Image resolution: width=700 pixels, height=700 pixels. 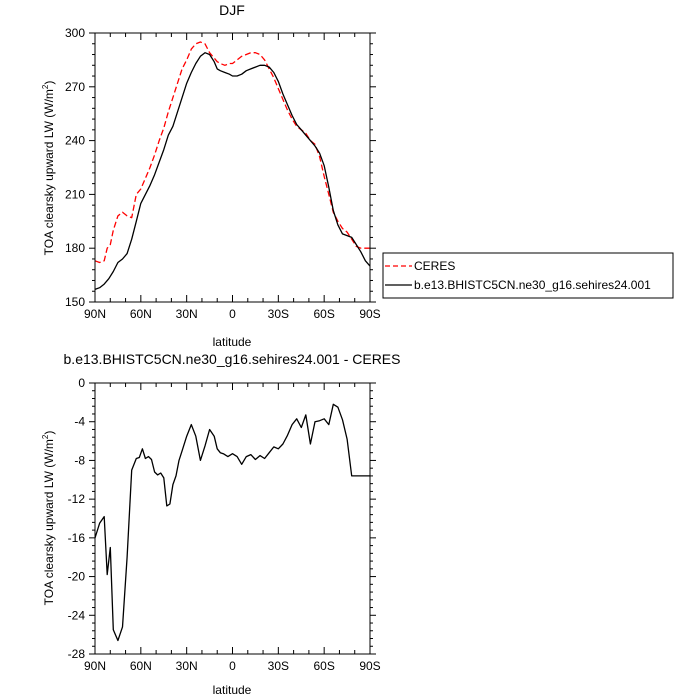 I want to click on bottom-y-axis-label: TOA clearsky upward LW (W/m2), so click(x=48, y=518).